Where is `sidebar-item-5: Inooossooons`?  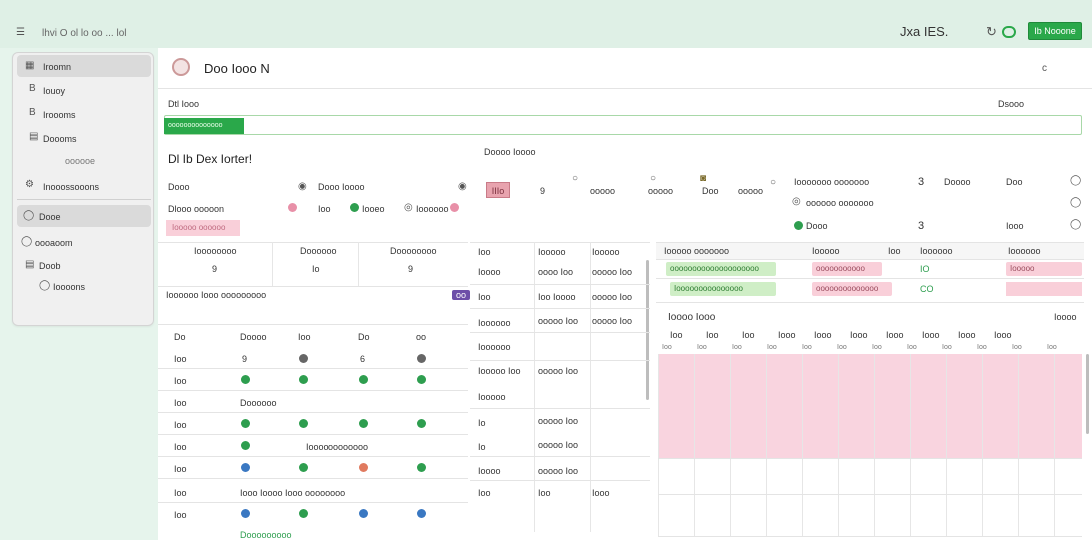 sidebar-item-5: Inooossooons is located at coordinates (71, 187).